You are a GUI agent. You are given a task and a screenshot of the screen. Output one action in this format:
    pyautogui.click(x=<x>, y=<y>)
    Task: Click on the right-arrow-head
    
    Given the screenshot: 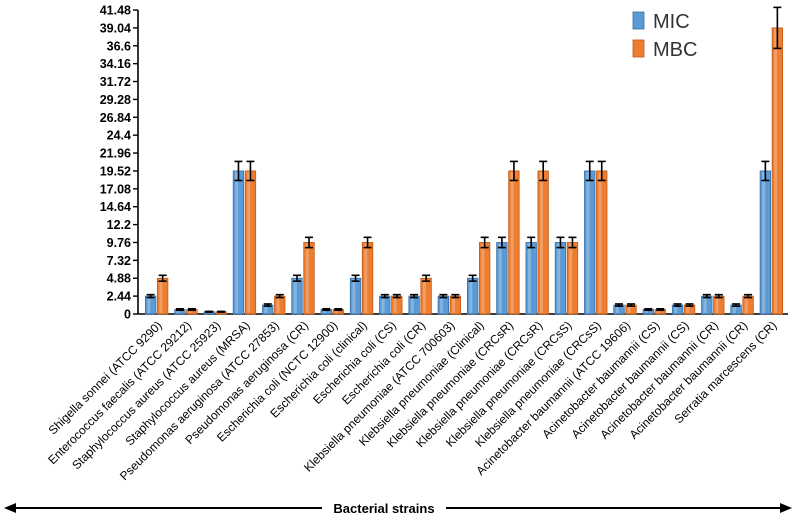 What is the action you would take?
    pyautogui.click(x=786, y=508)
    